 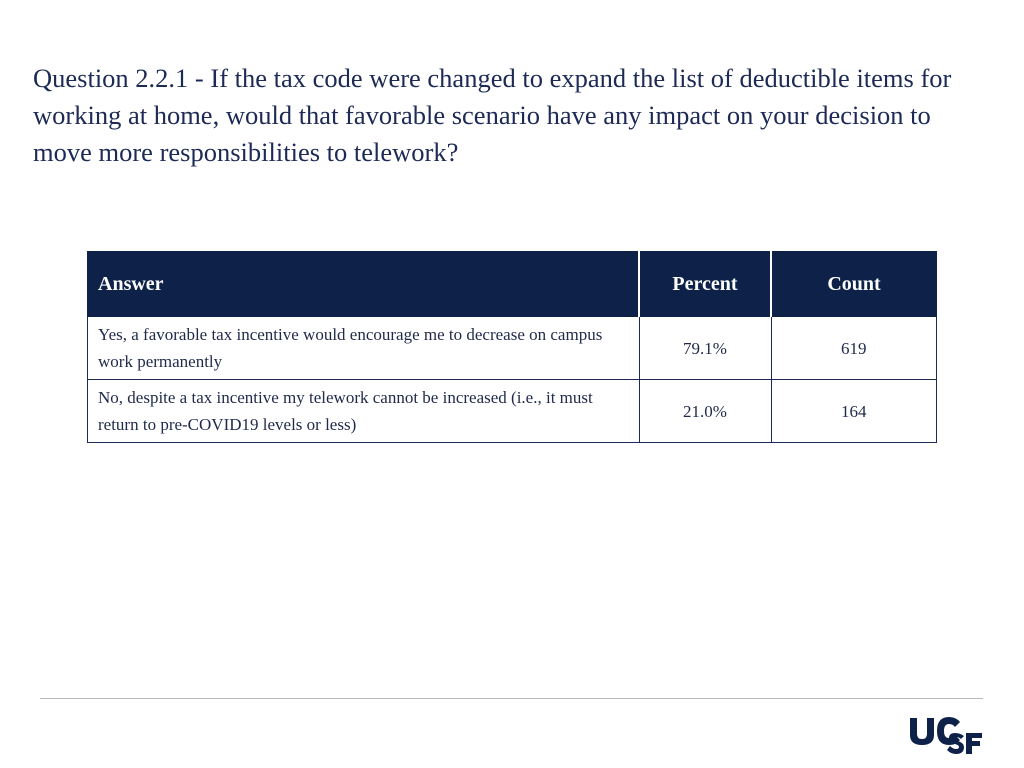 What do you see at coordinates (705, 411) in the screenshot?
I see `row-percent: 21.0%` at bounding box center [705, 411].